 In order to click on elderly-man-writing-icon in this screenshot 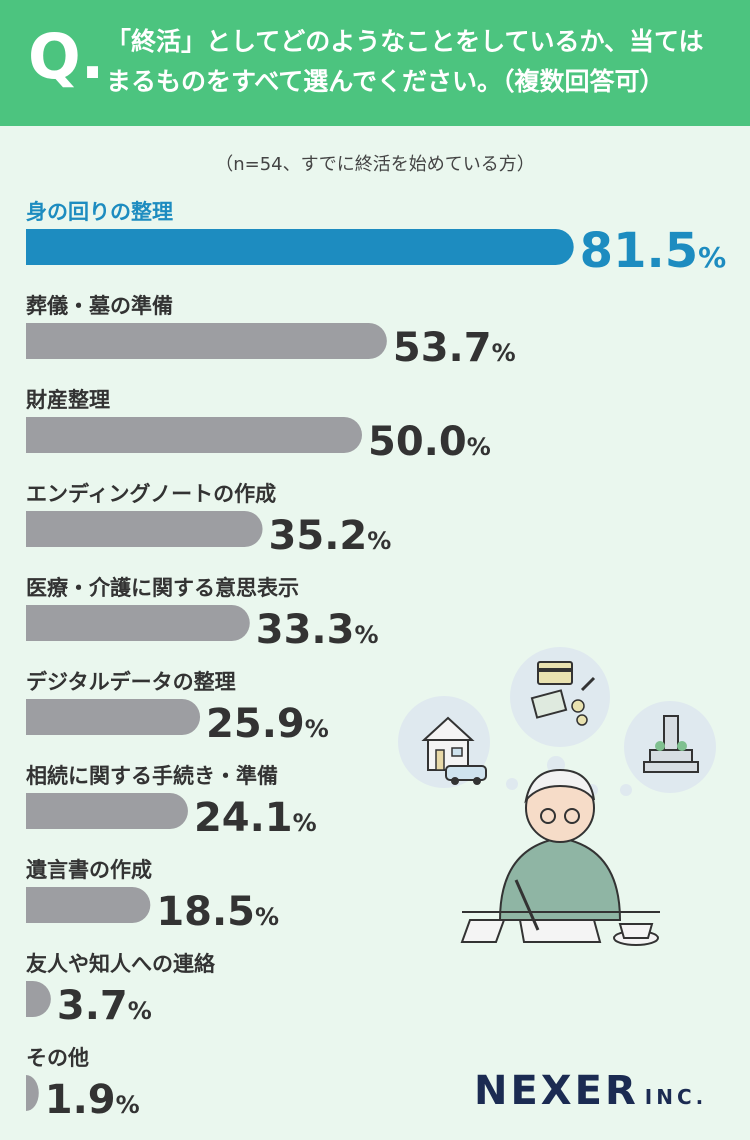, I will do `click(557, 796)`.